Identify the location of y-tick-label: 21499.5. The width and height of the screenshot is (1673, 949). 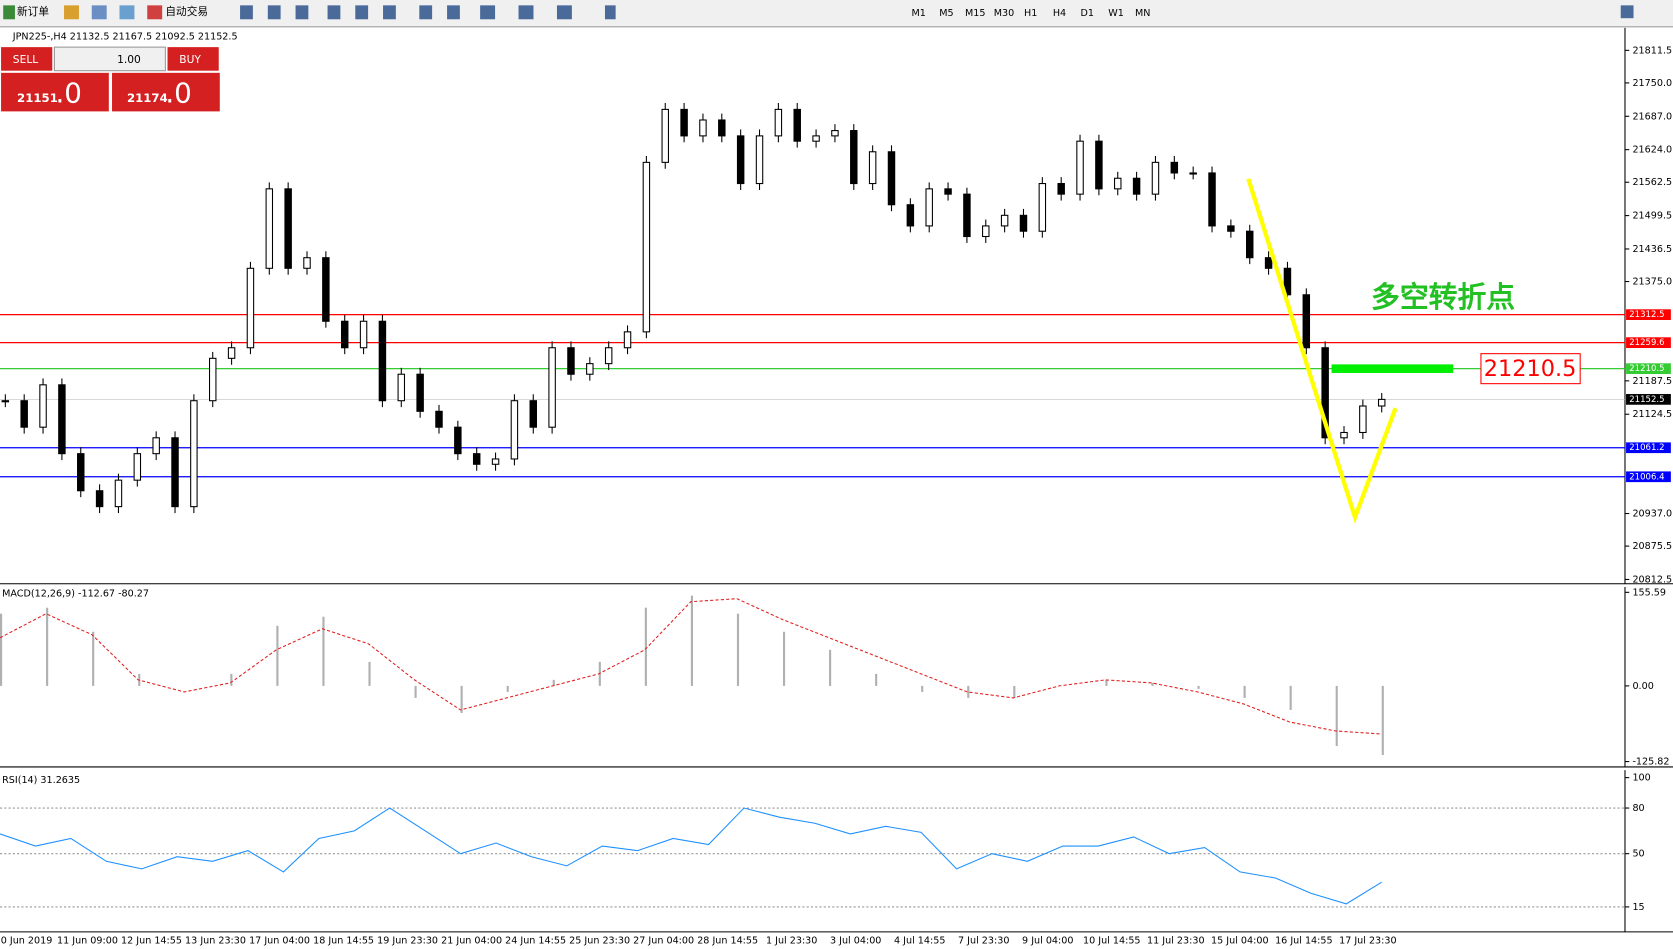
(1652, 216).